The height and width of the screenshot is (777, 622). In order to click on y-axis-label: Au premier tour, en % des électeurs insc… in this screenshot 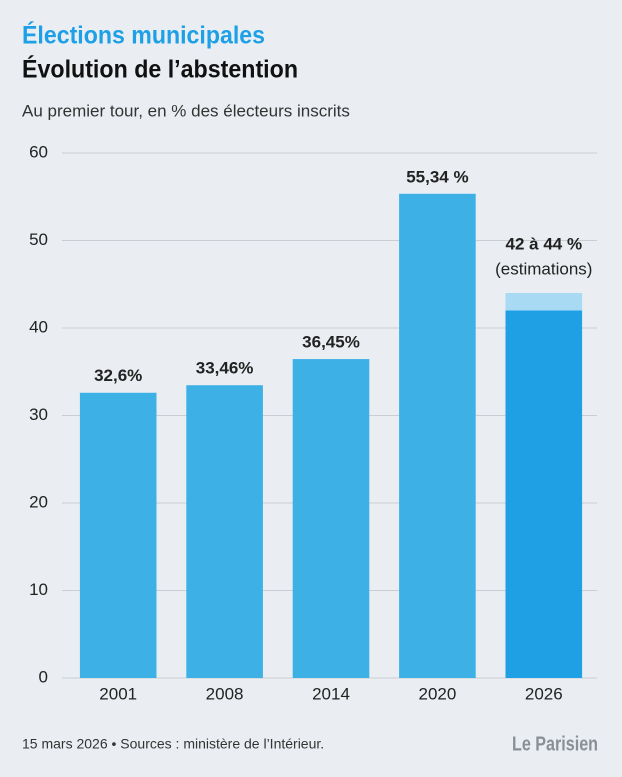, I will do `click(186, 110)`.